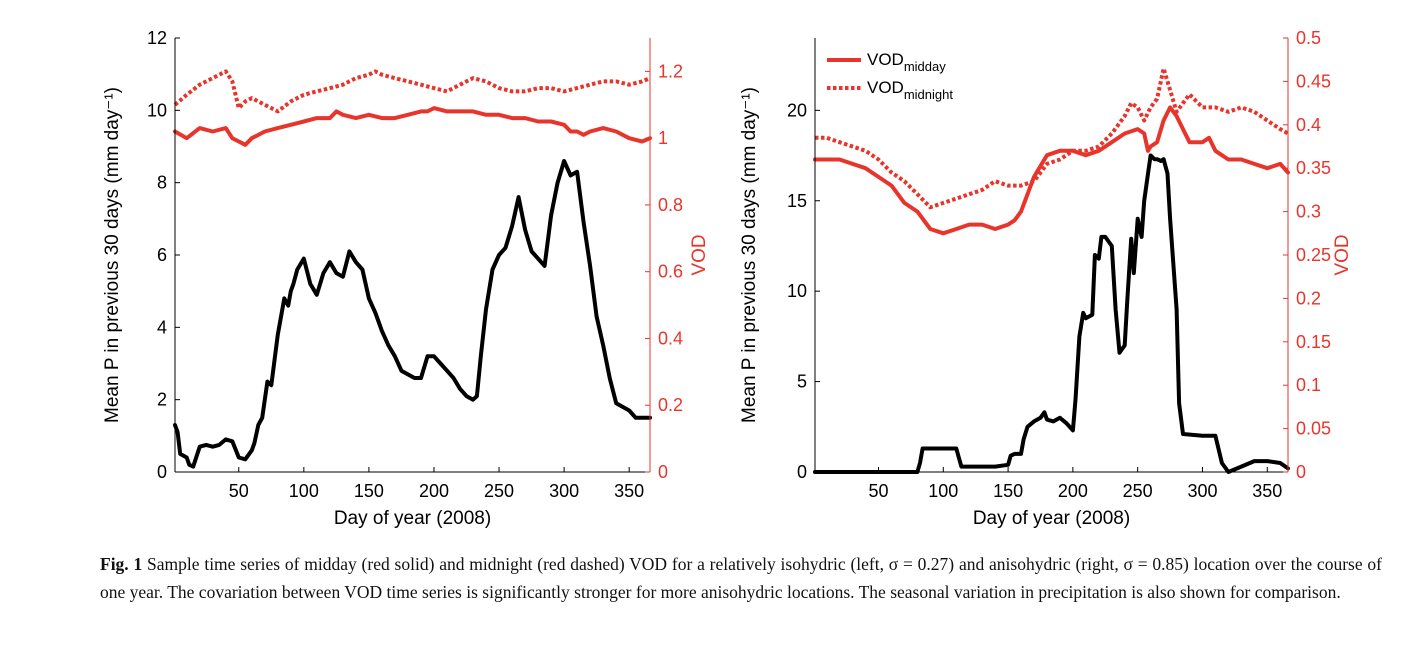  What do you see at coordinates (1313, 429) in the screenshot?
I see `y-right-tick-label: 0.05` at bounding box center [1313, 429].